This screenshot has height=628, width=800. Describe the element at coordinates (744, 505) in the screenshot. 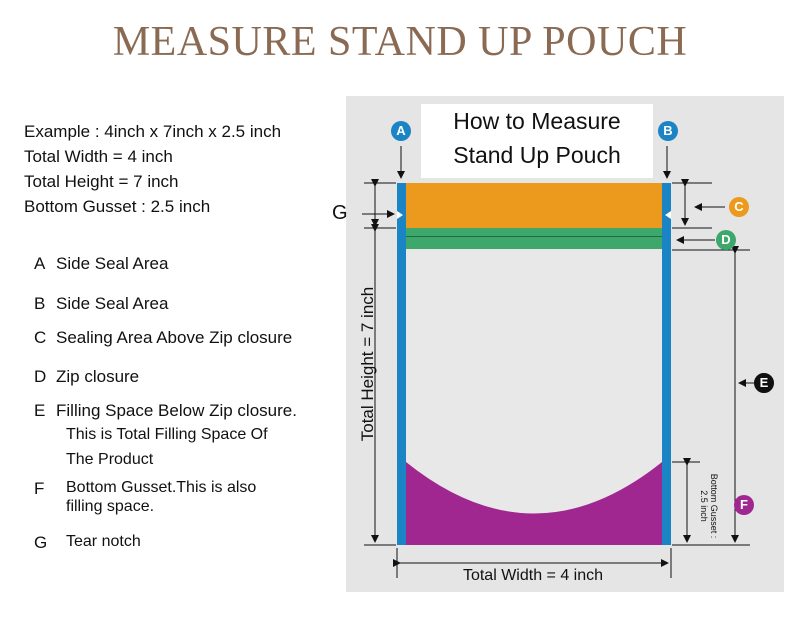

I see `marker-f-badge: F` at that location.